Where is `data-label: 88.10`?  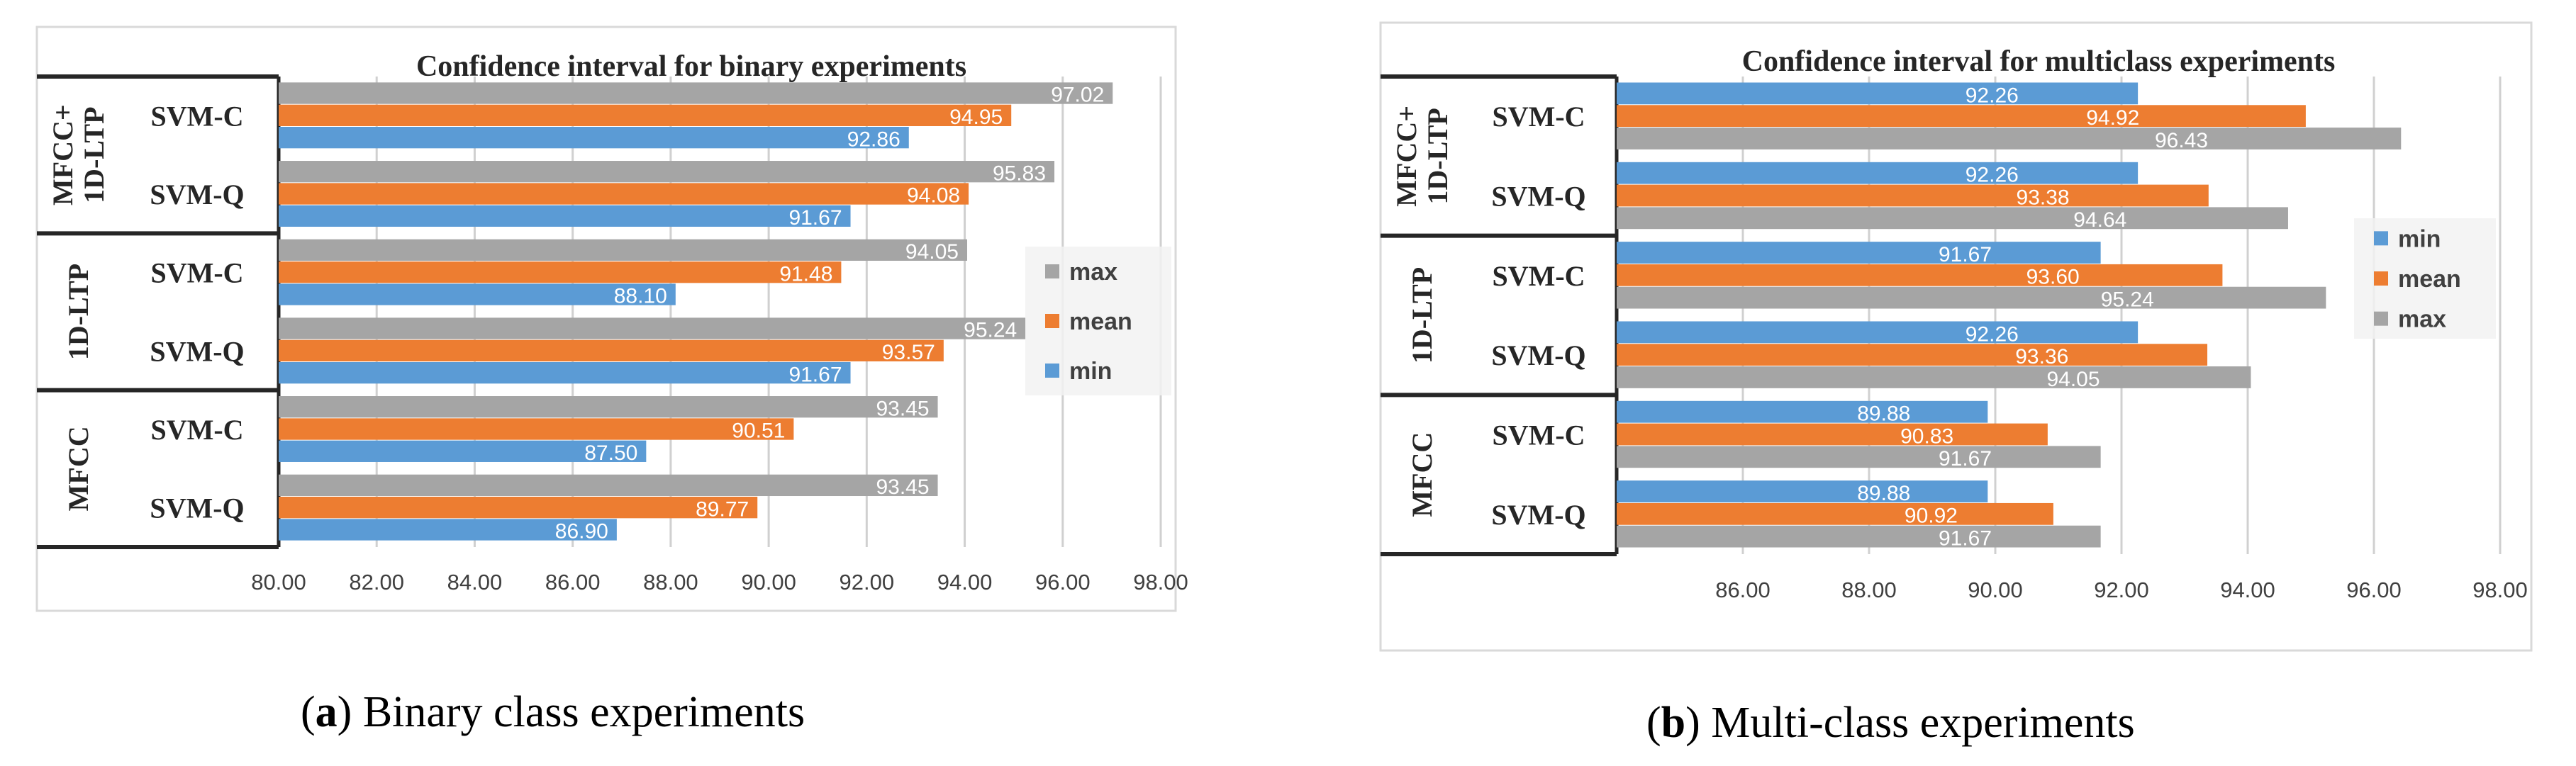 data-label: 88.10 is located at coordinates (640, 296).